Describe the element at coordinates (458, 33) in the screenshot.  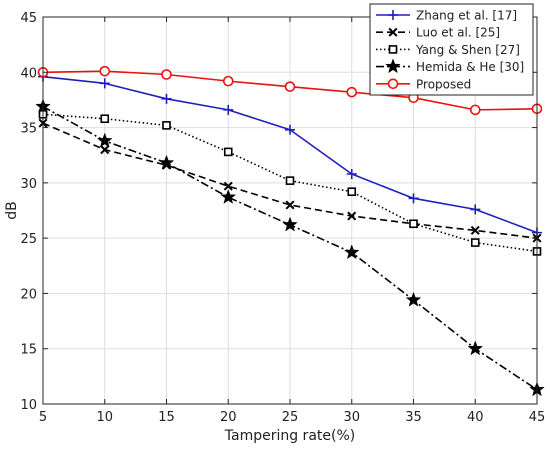
I see `legend-label: Luo et al. [25]` at that location.